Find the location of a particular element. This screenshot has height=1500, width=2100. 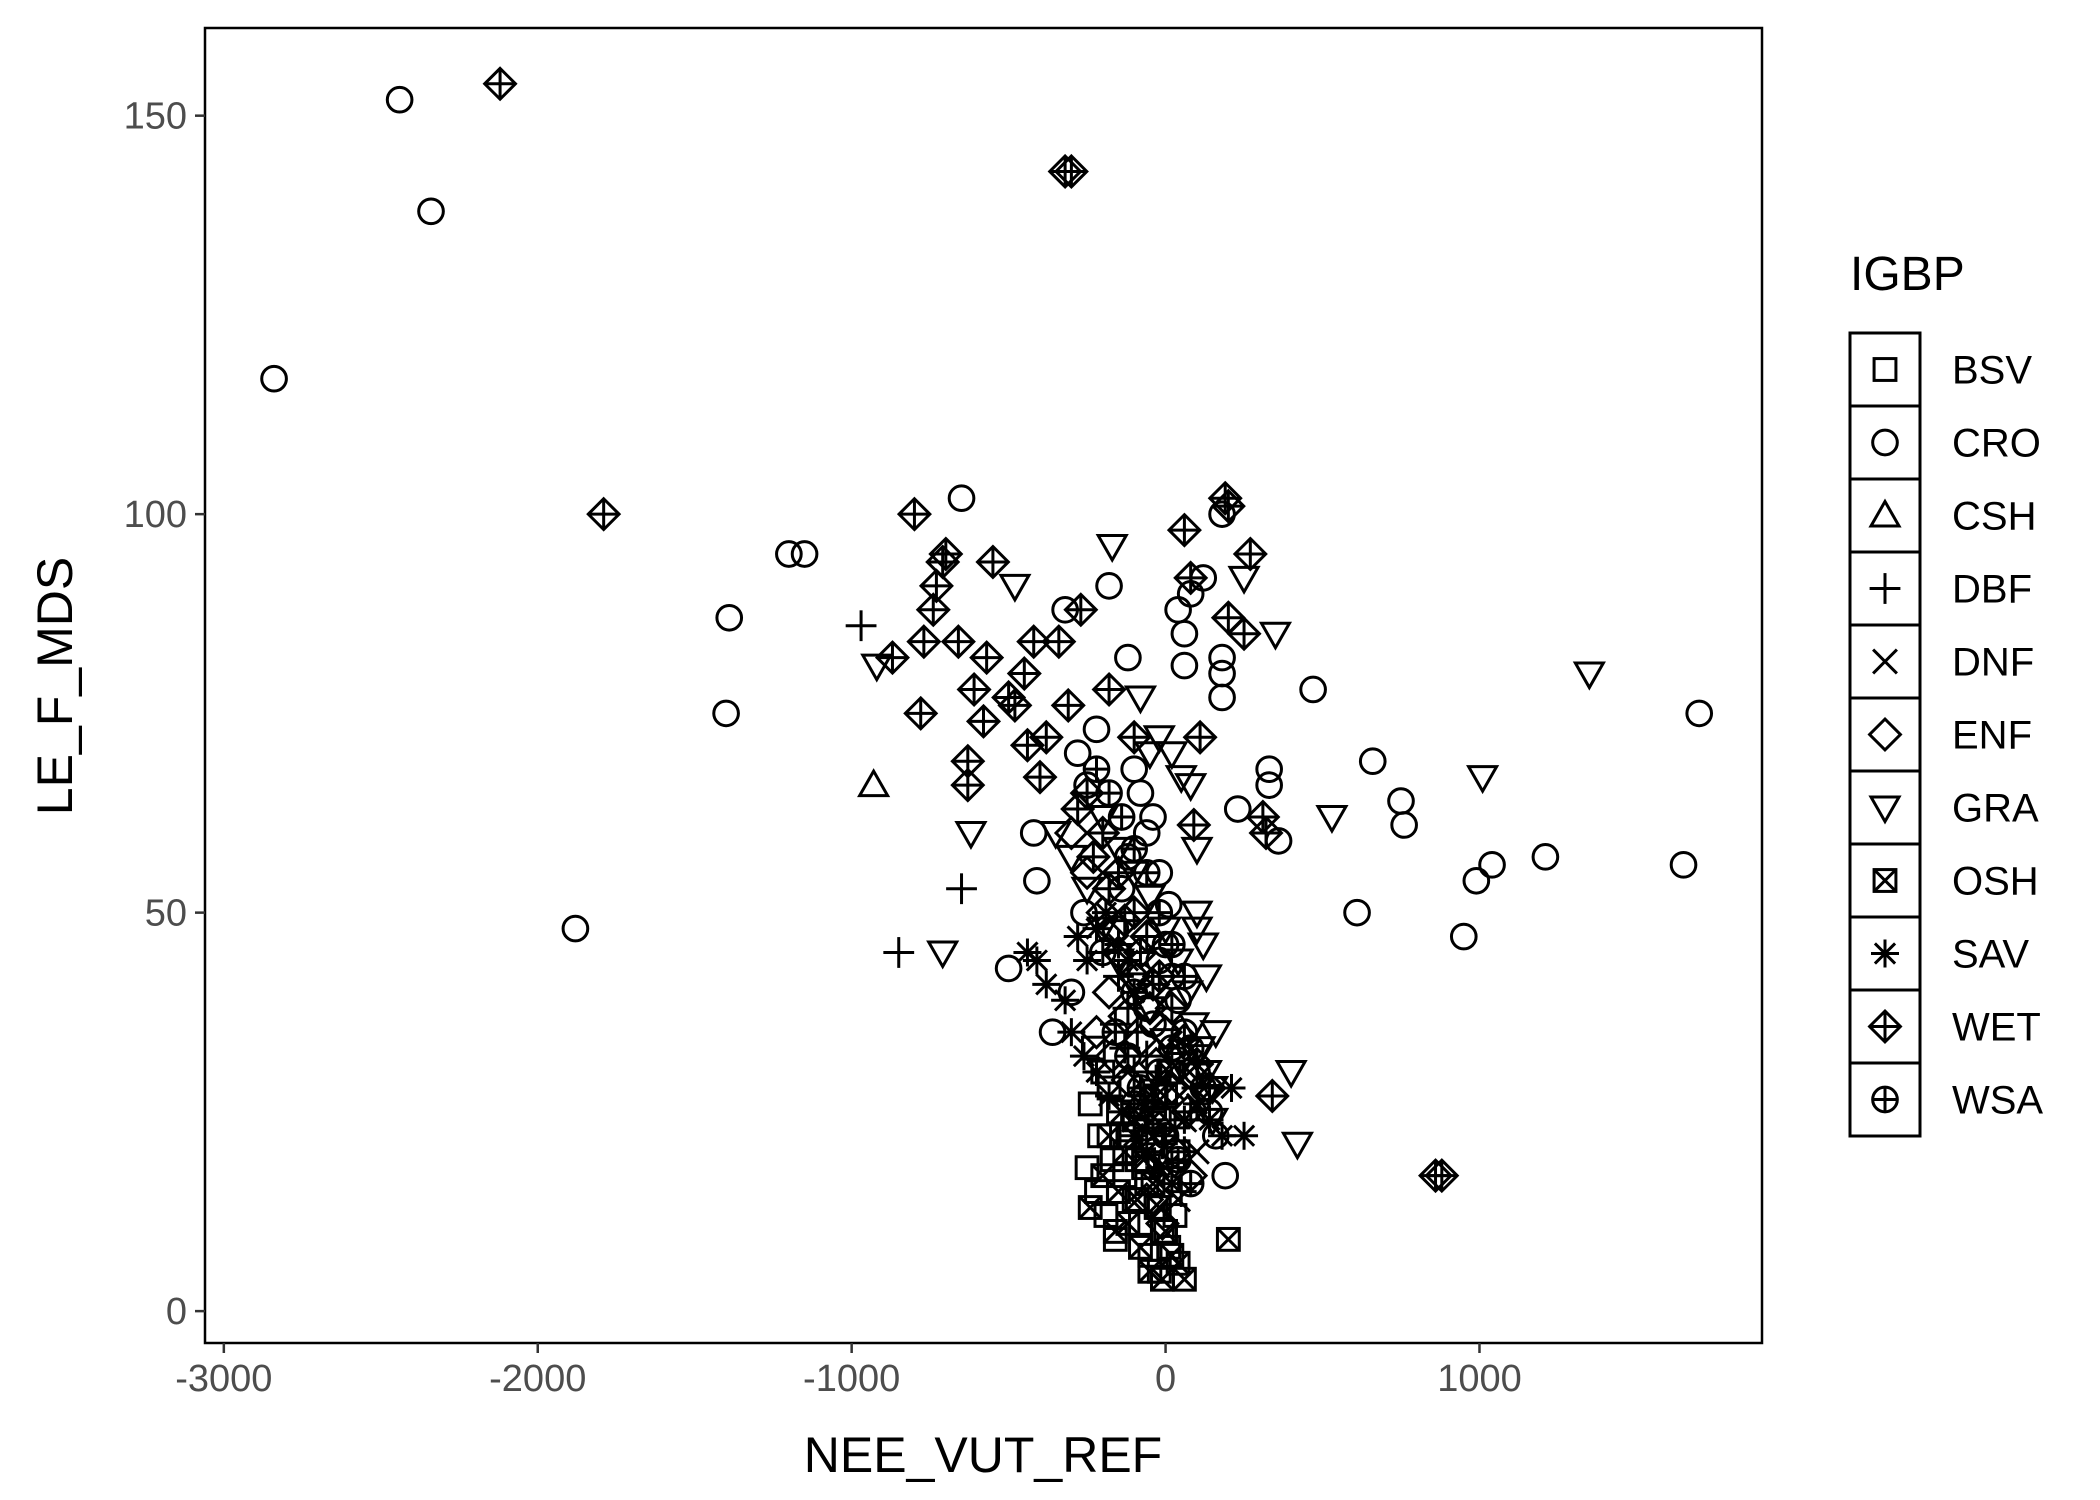

data-point-dbf is located at coordinates (961, 889).